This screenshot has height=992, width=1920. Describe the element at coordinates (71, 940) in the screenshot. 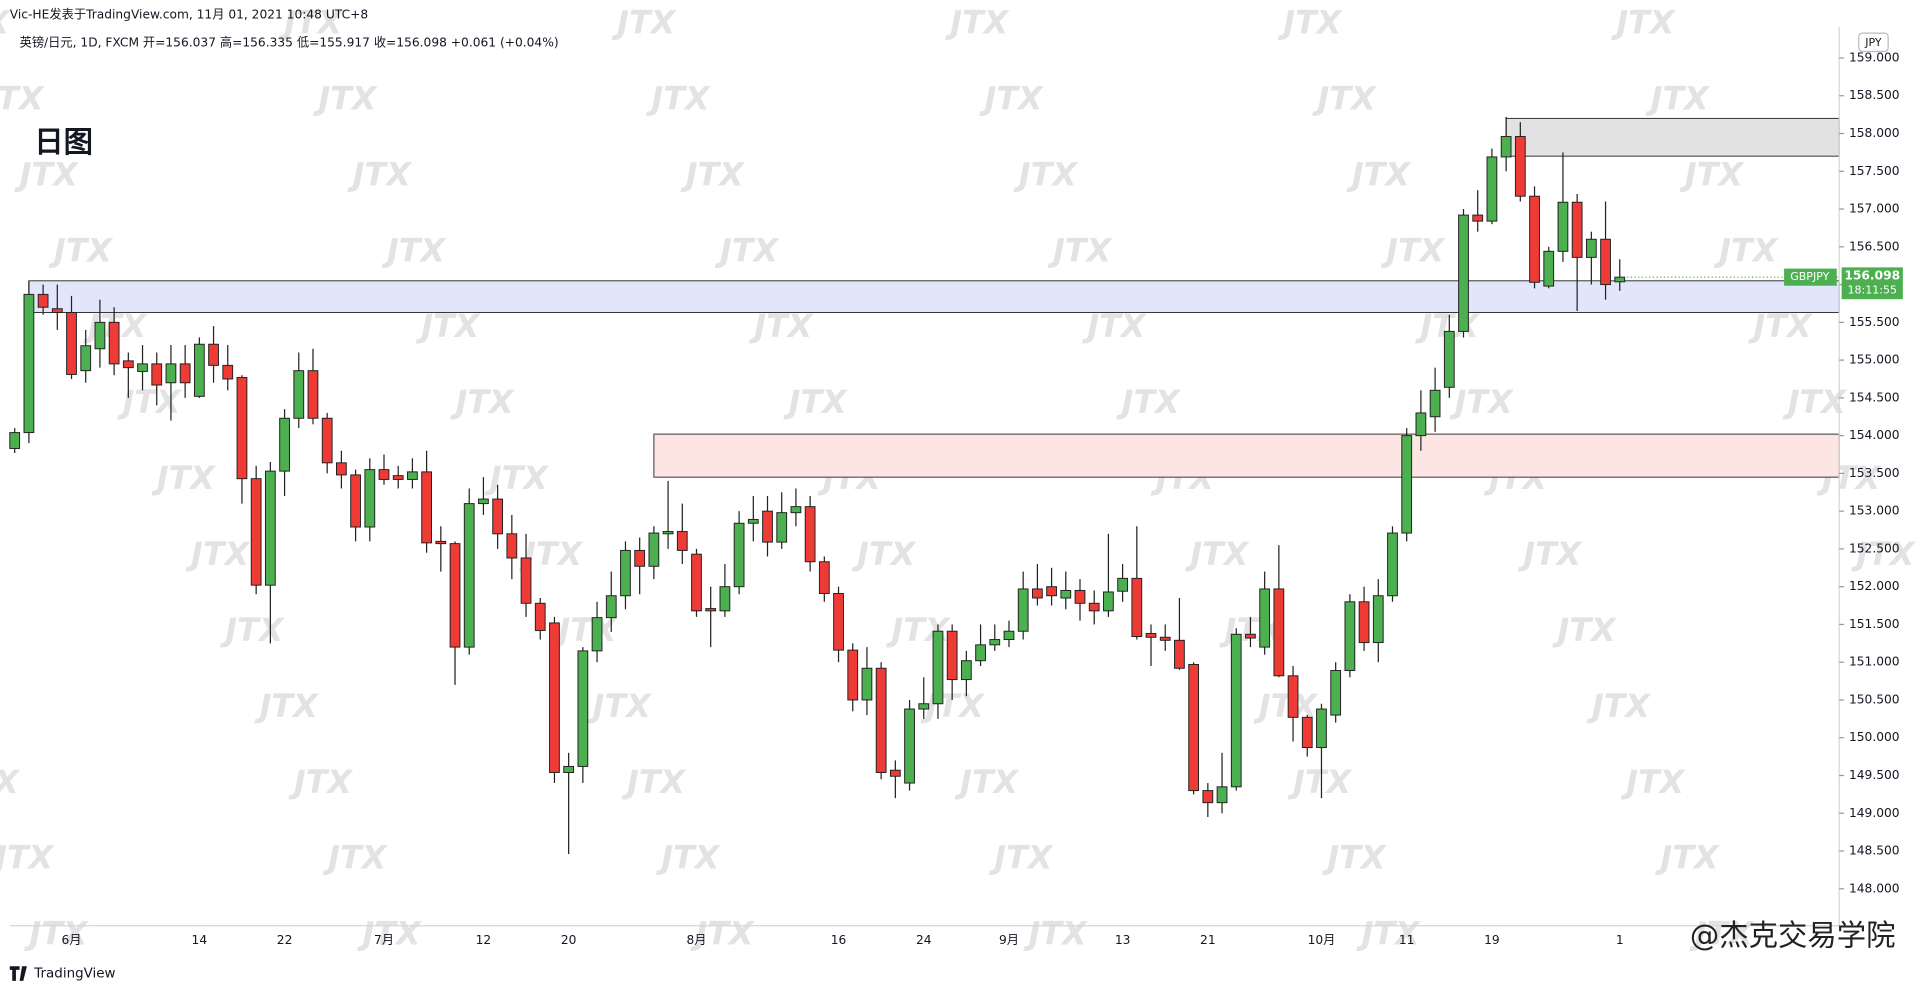

I see `x-tick-label: 6月` at that location.